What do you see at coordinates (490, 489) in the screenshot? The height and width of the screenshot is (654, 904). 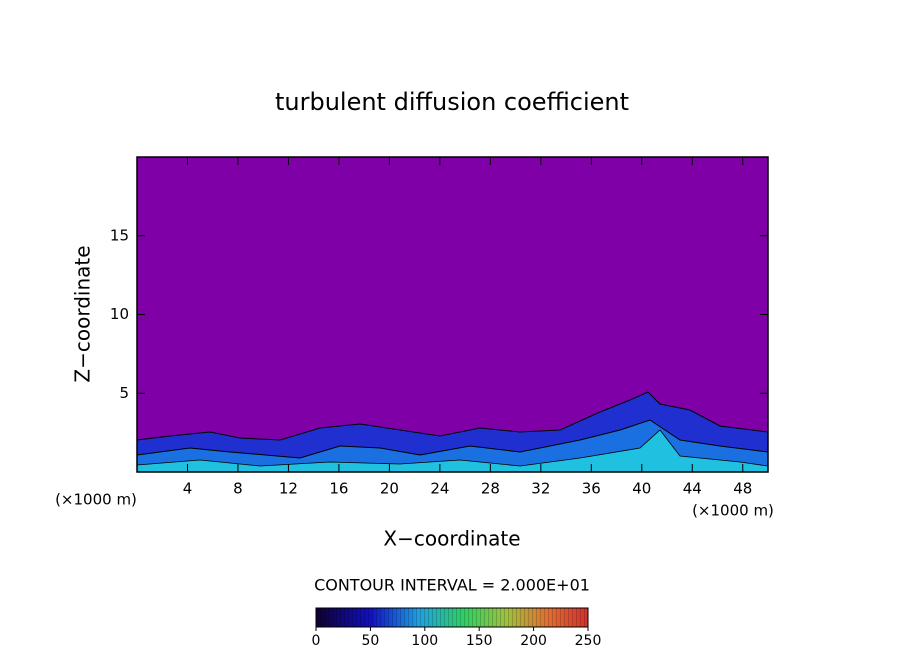 I see `x-tick-label: 28` at bounding box center [490, 489].